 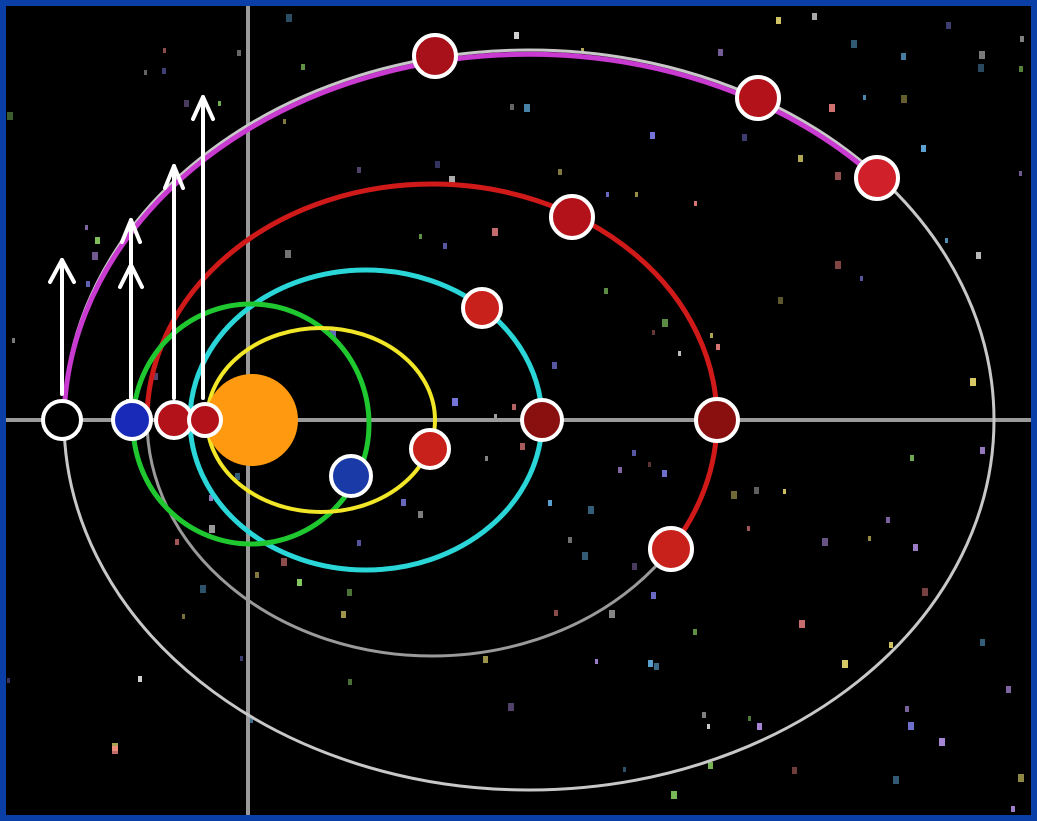 What do you see at coordinates (671, 549) in the screenshot?
I see `body-red-orbit-bottom` at bounding box center [671, 549].